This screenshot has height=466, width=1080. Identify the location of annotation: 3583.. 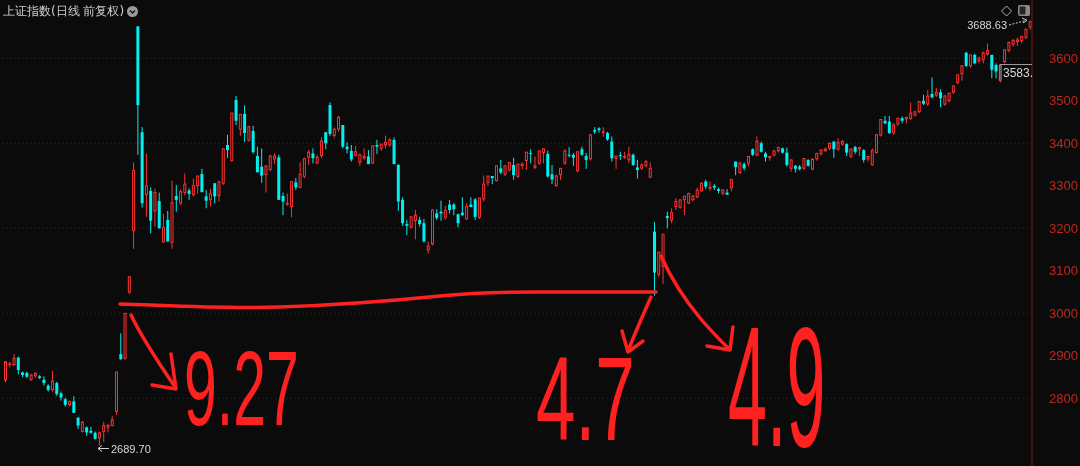
(1018, 73).